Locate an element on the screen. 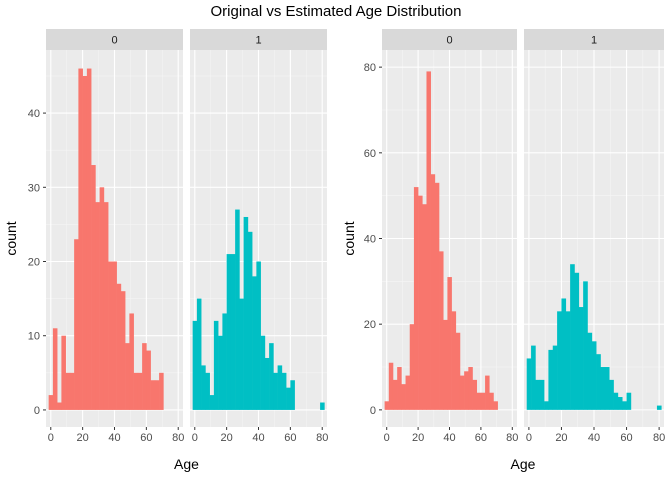 The image size is (672, 480). x-axis-title: Age is located at coordinates (523, 464).